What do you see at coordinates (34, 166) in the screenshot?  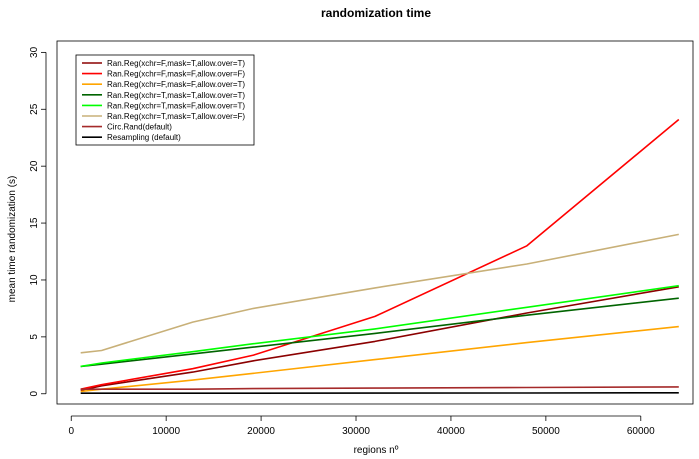 I see `y-tick-label: 20` at bounding box center [34, 166].